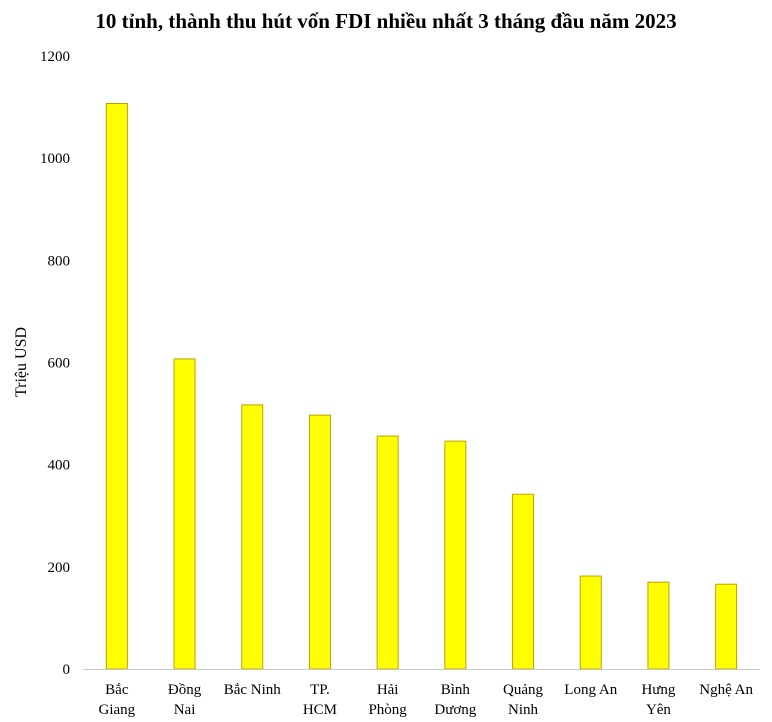  I want to click on x-tick-label-line: Hải, so click(388, 690).